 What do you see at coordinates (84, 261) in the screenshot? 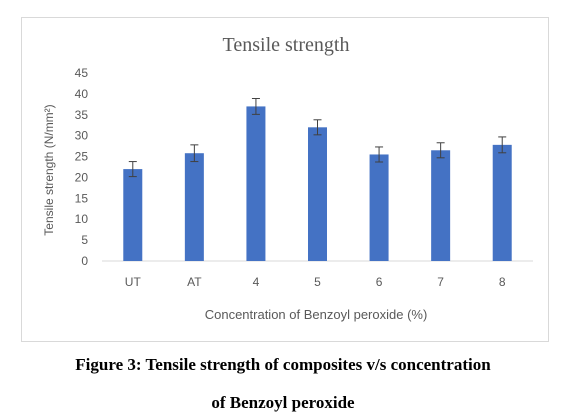
I see `y-tick-label: 0` at bounding box center [84, 261].